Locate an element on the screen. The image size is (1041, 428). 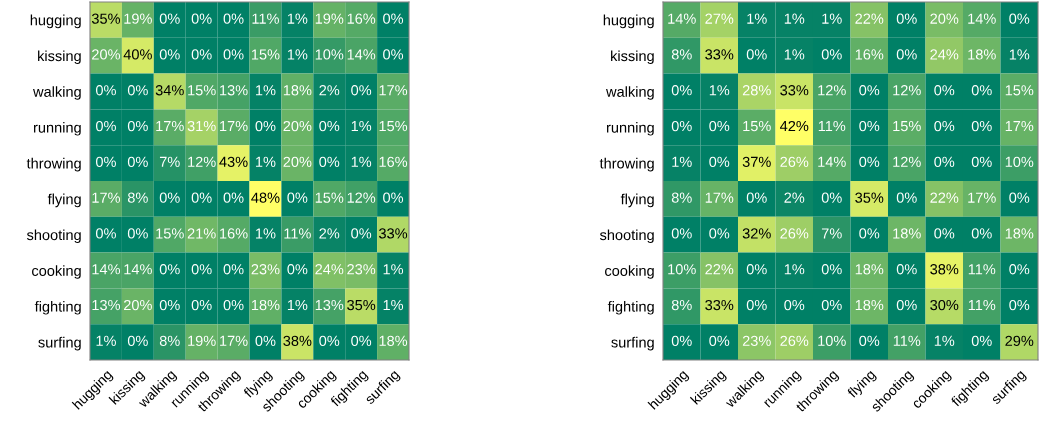
data-label: 31% is located at coordinates (201, 126).